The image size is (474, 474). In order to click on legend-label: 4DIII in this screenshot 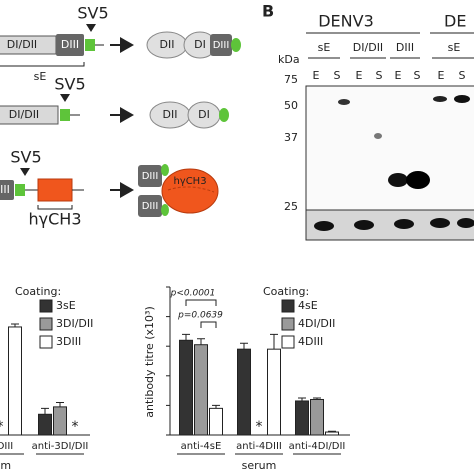, I will do `click(310, 341)`.